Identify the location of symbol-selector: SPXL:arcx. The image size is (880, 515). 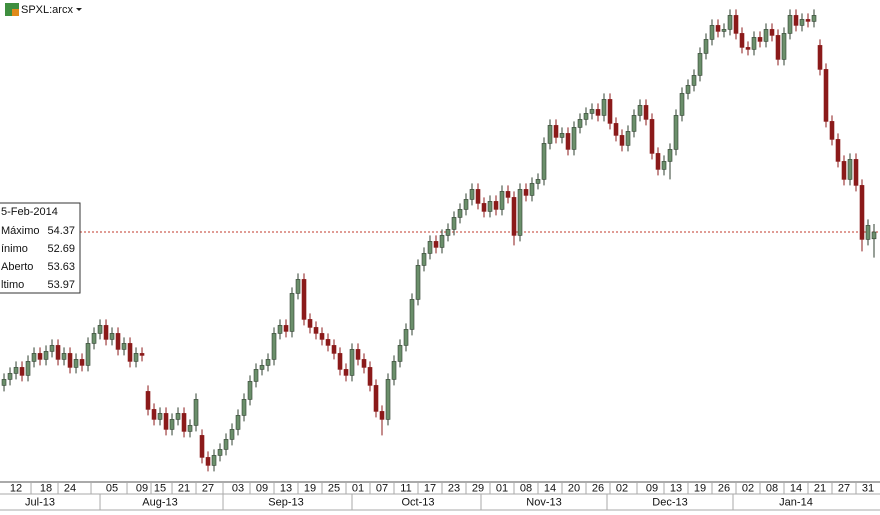
(43, 9).